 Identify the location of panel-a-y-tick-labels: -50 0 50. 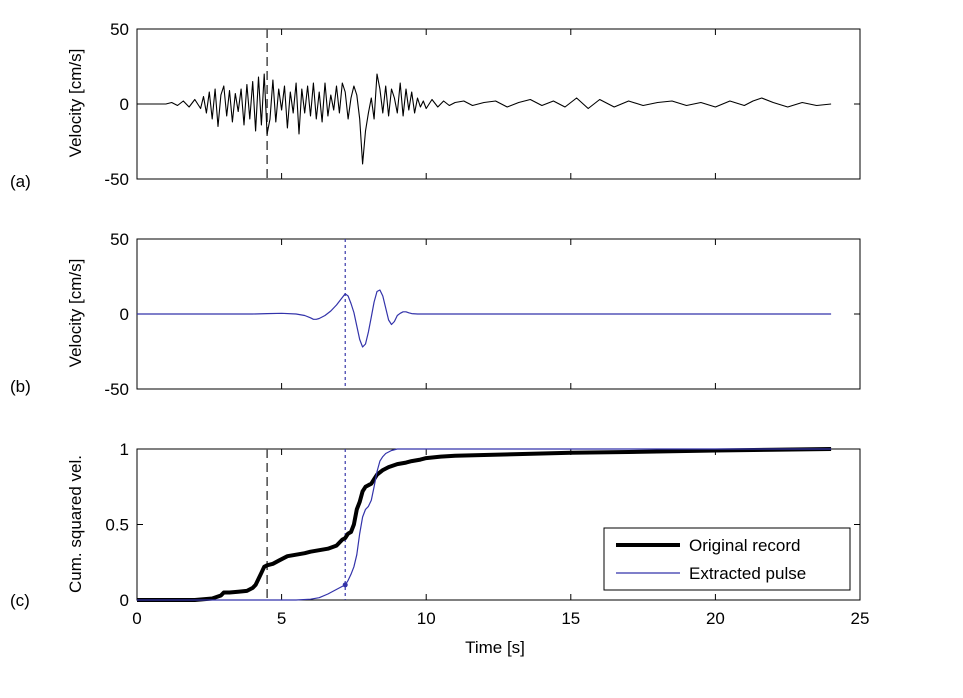
(116, 104).